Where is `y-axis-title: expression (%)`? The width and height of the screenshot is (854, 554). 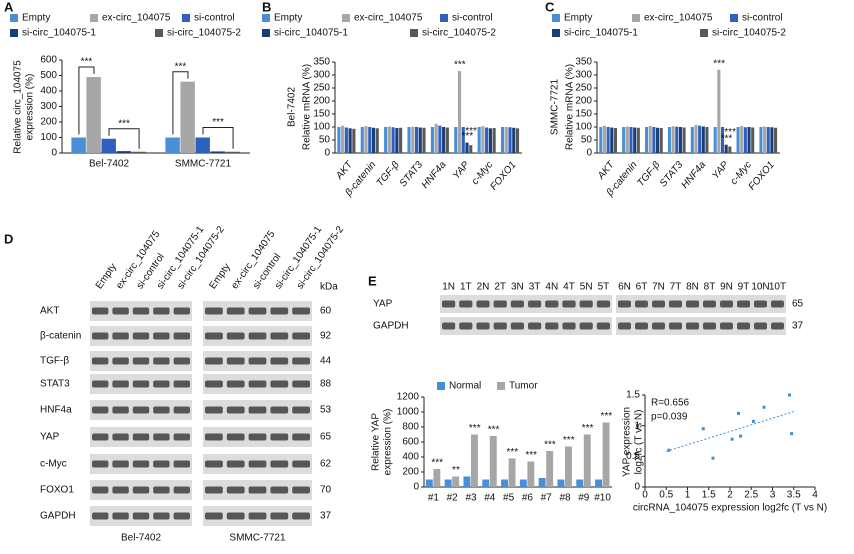 y-axis-title: expression (%) is located at coordinates (30, 107).